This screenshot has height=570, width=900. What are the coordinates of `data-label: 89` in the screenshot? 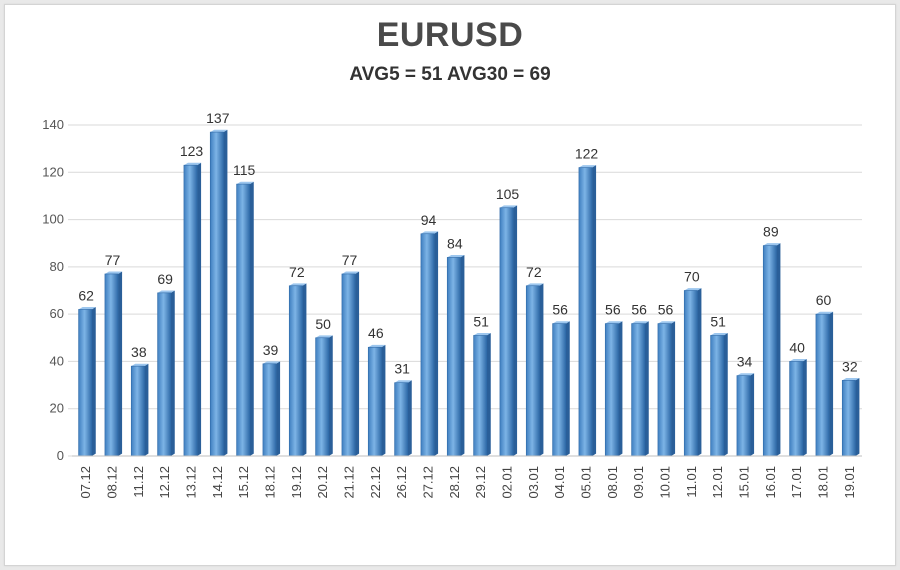 It's located at (771, 232).